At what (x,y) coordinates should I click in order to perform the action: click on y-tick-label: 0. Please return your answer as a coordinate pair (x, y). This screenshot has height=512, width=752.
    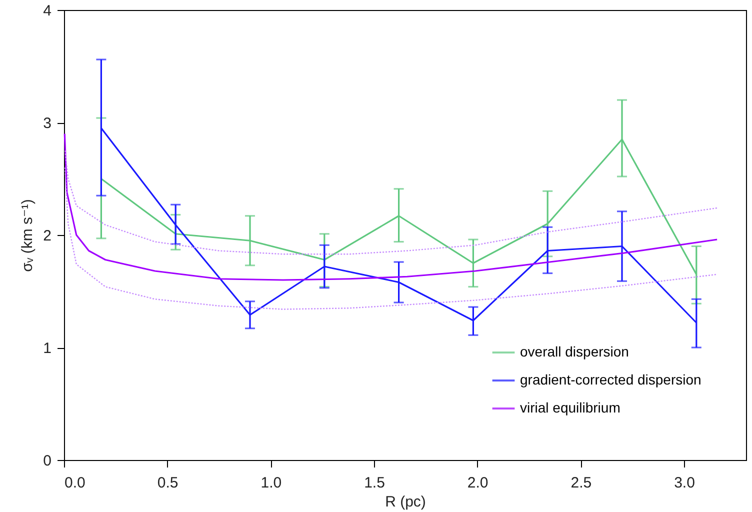
    Looking at the image, I should click on (47, 461).